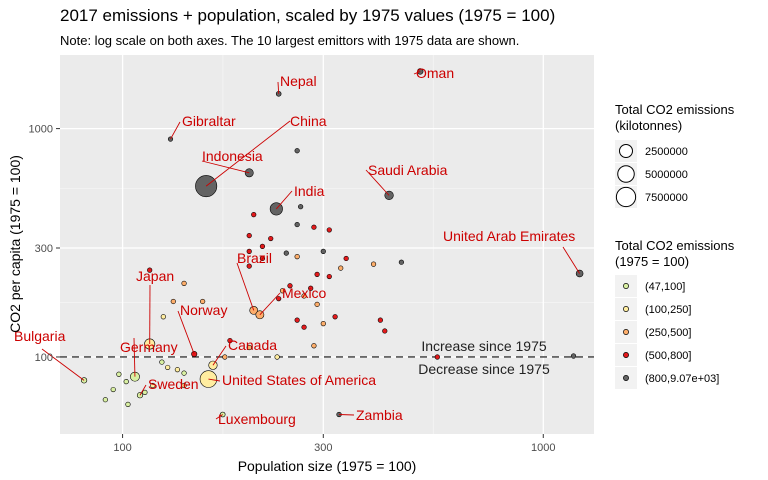 The image size is (768, 480). What do you see at coordinates (213, 365) in the screenshot?
I see `point-canada` at bounding box center [213, 365].